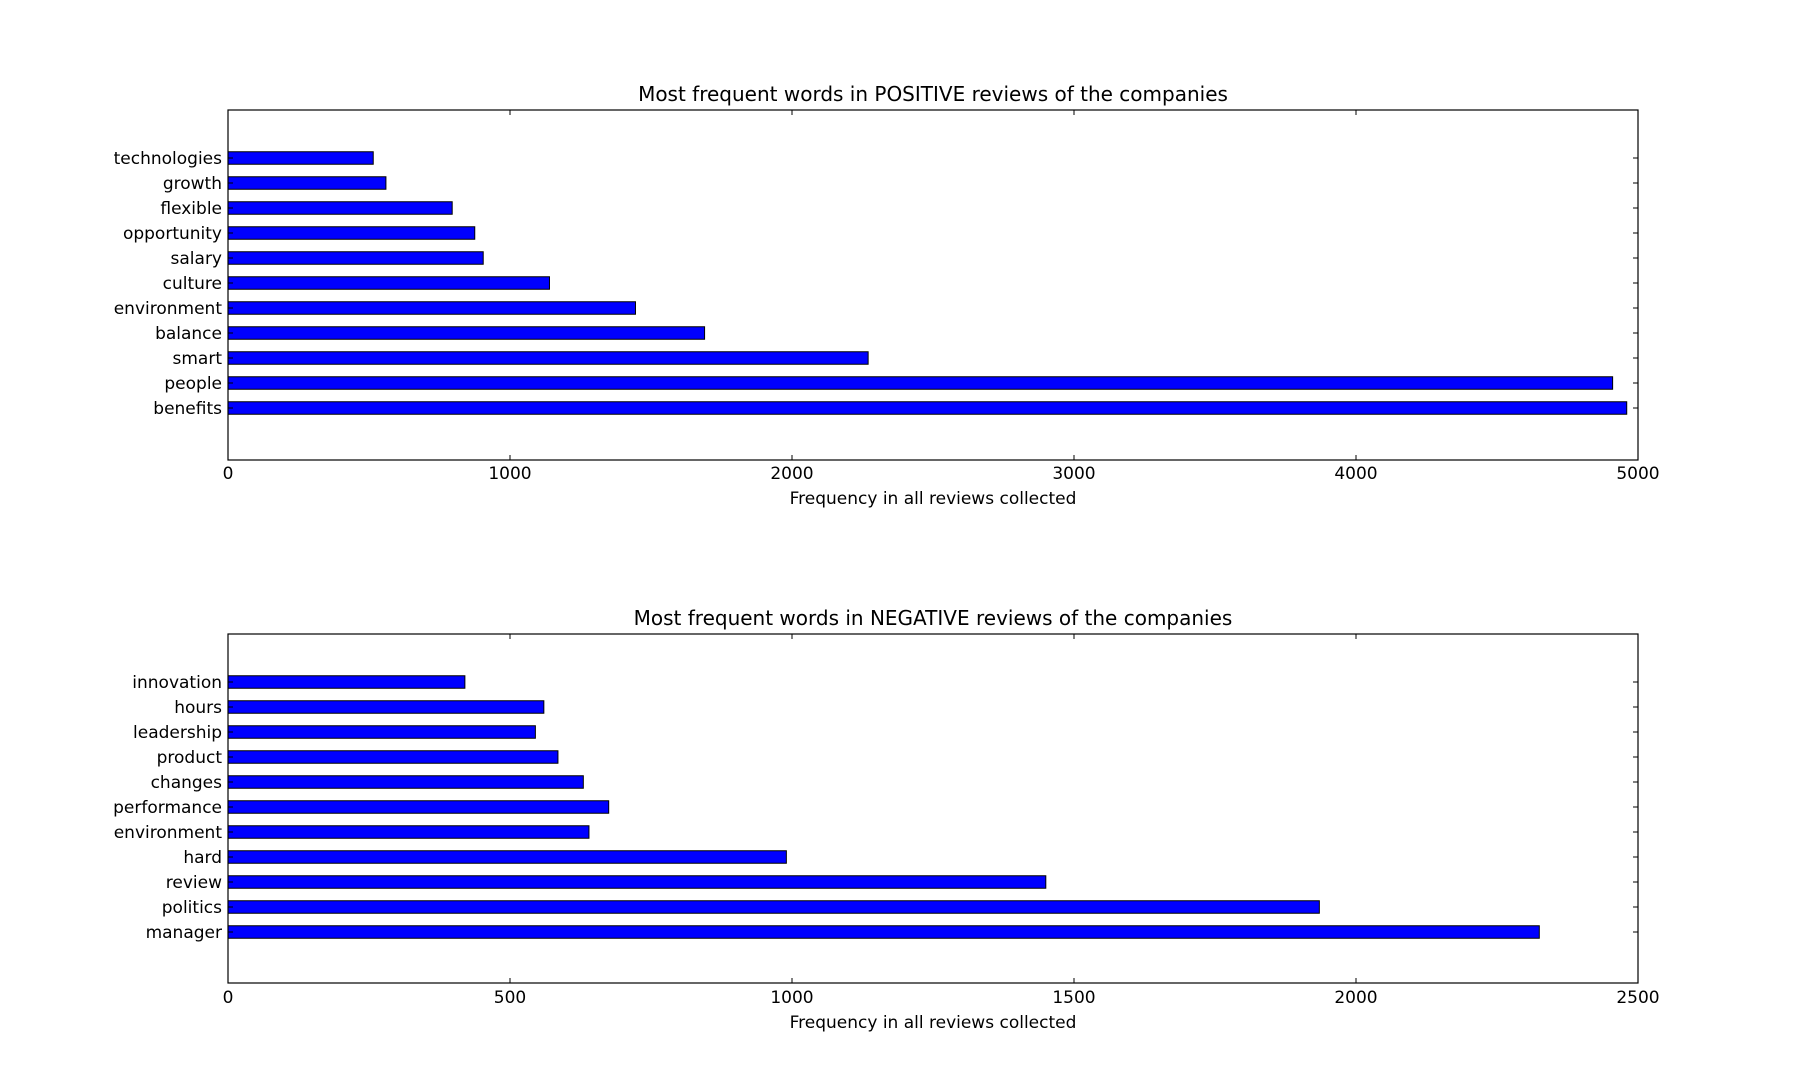 The width and height of the screenshot is (1800, 1080). Describe the element at coordinates (300, 158) in the screenshot. I see `bar-technologies` at that location.